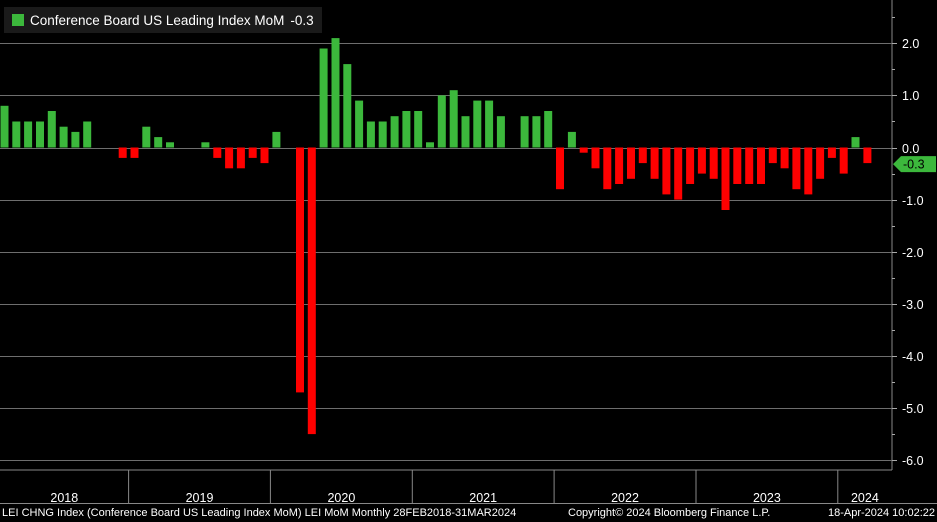  Describe the element at coordinates (913, 357) in the screenshot. I see `y-tick-label: -4.0` at that location.